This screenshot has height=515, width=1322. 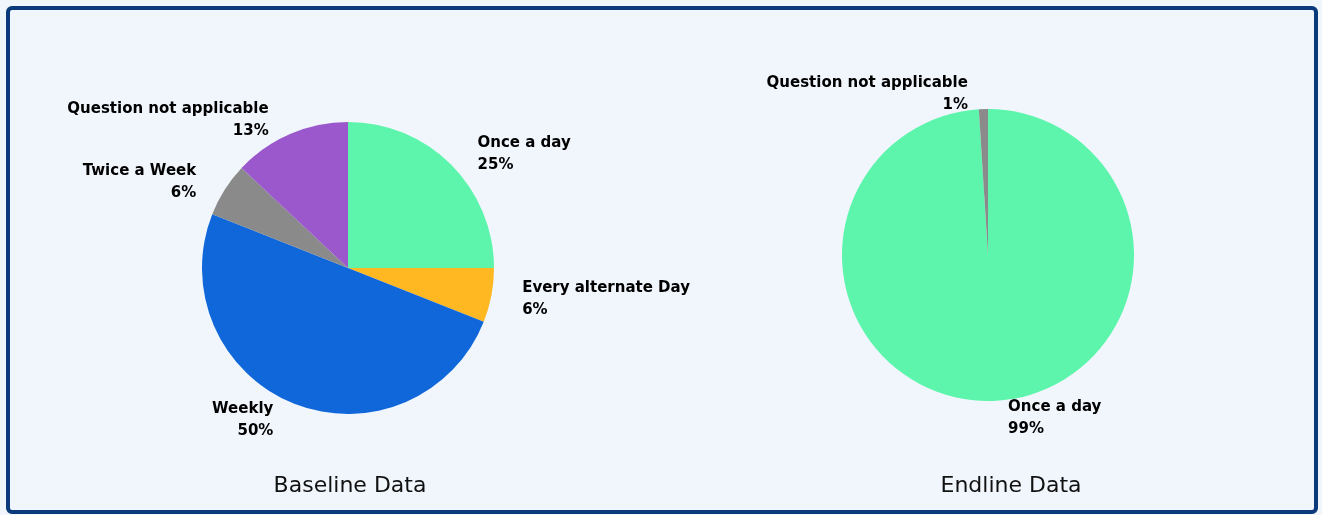 What do you see at coordinates (1026, 427) in the screenshot?
I see `data-label: 99%` at bounding box center [1026, 427].